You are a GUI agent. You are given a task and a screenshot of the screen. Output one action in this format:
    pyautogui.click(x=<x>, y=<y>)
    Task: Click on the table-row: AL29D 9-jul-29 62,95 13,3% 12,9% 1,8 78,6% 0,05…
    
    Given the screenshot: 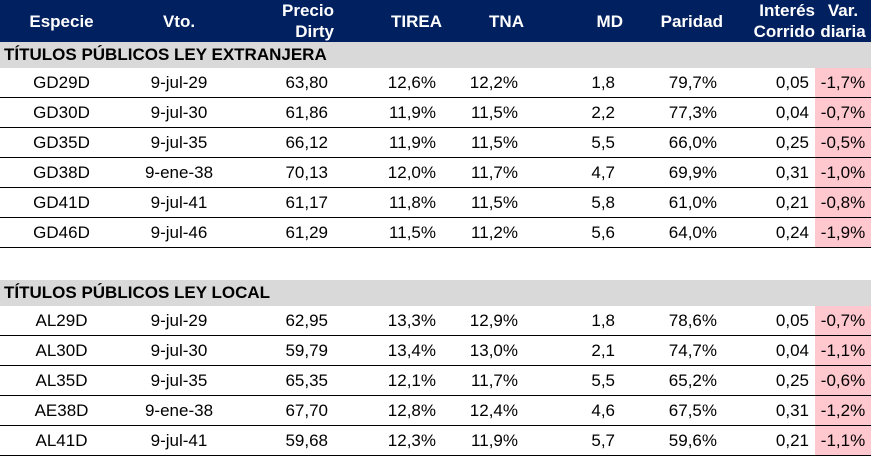 What is the action you would take?
    pyautogui.click(x=435, y=321)
    